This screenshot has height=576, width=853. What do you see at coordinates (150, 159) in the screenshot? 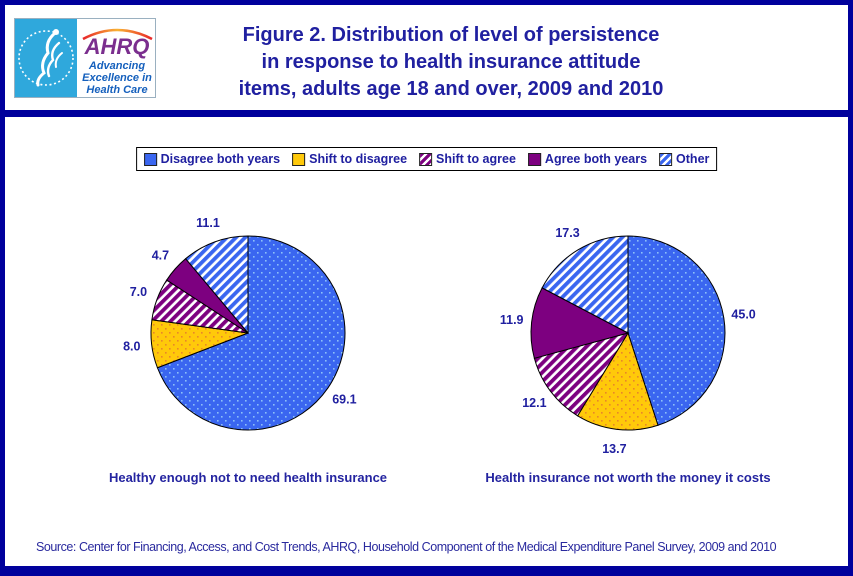
I see `dots-blue-swatch-icon` at bounding box center [150, 159].